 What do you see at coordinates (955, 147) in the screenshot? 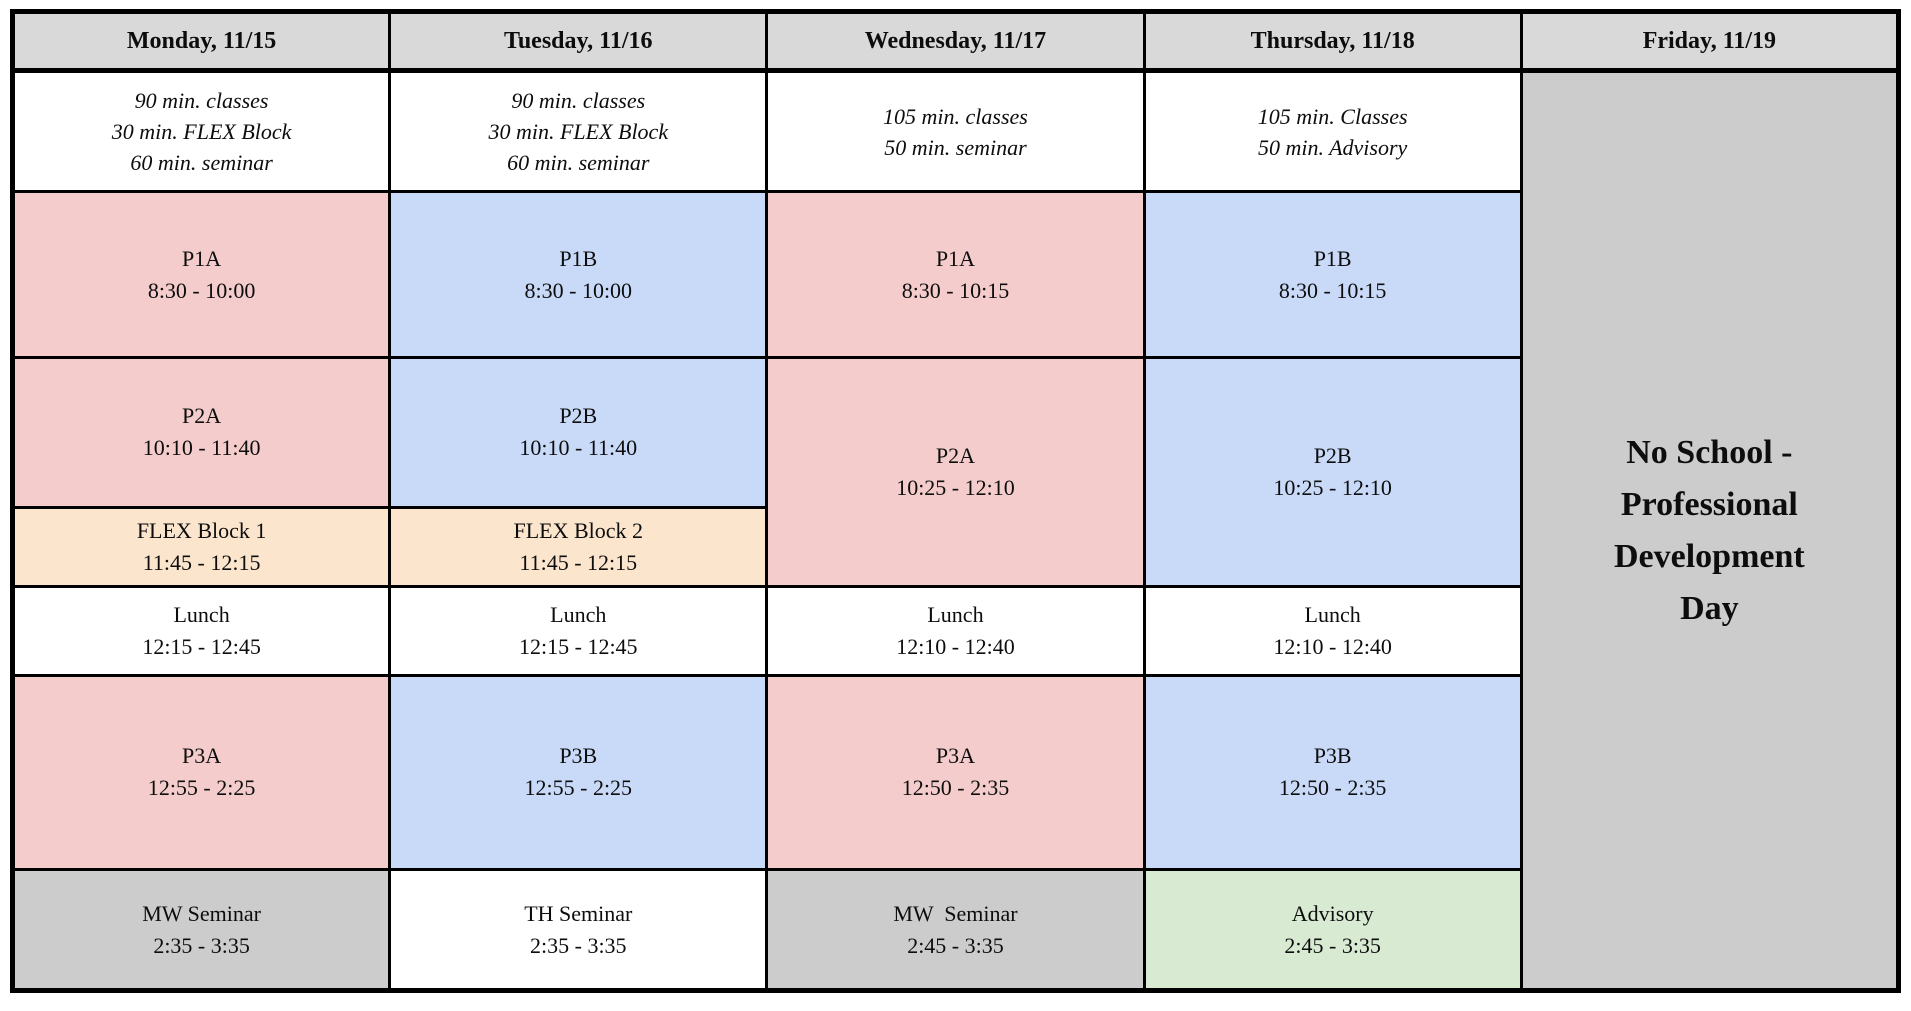
I see `description-line: 50 min. seminar` at bounding box center [955, 147].